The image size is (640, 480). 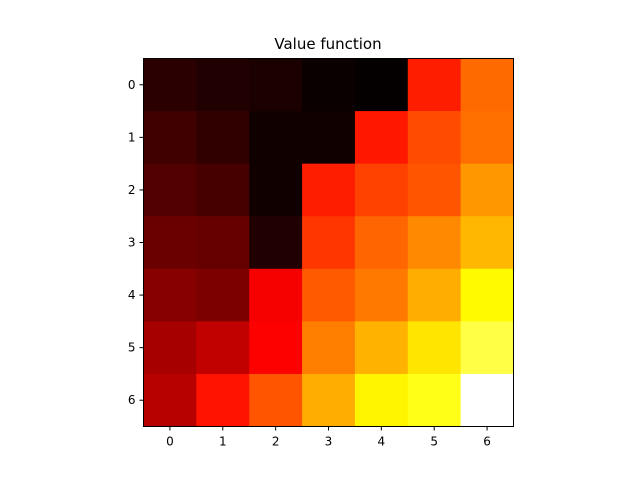 I want to click on x-axis-ticks: 0 1 2 3 4 5 6, so click(x=328, y=437).